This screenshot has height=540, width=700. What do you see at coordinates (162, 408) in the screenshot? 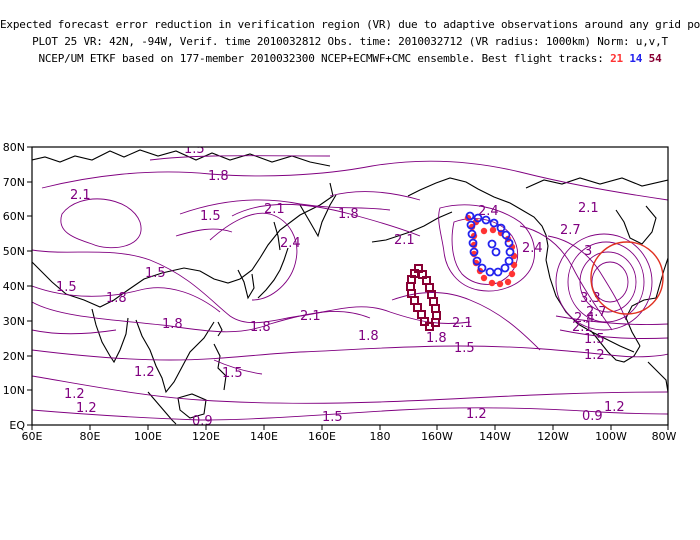
I see `coast-sumatra` at bounding box center [162, 408].